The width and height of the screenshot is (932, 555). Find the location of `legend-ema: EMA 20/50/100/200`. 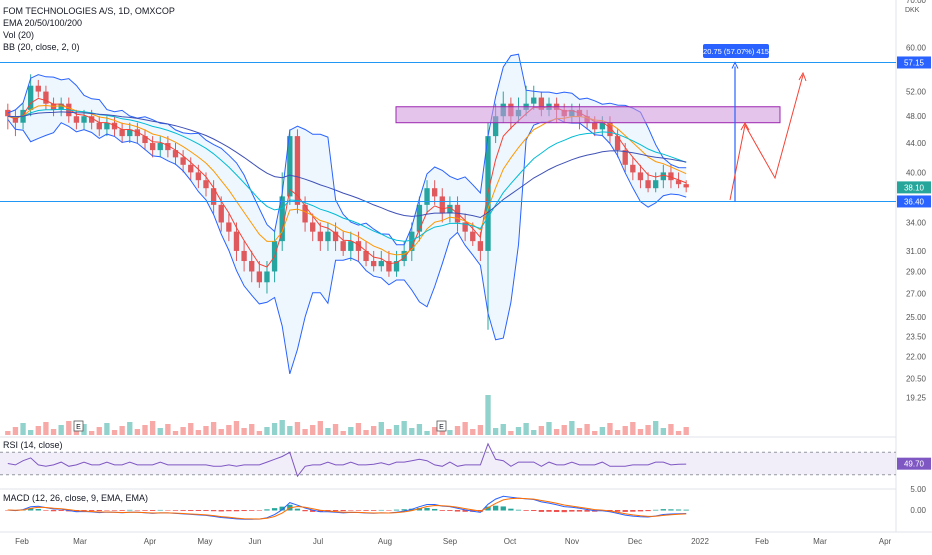

legend-ema: EMA 20/50/100/200 is located at coordinates (43, 23).